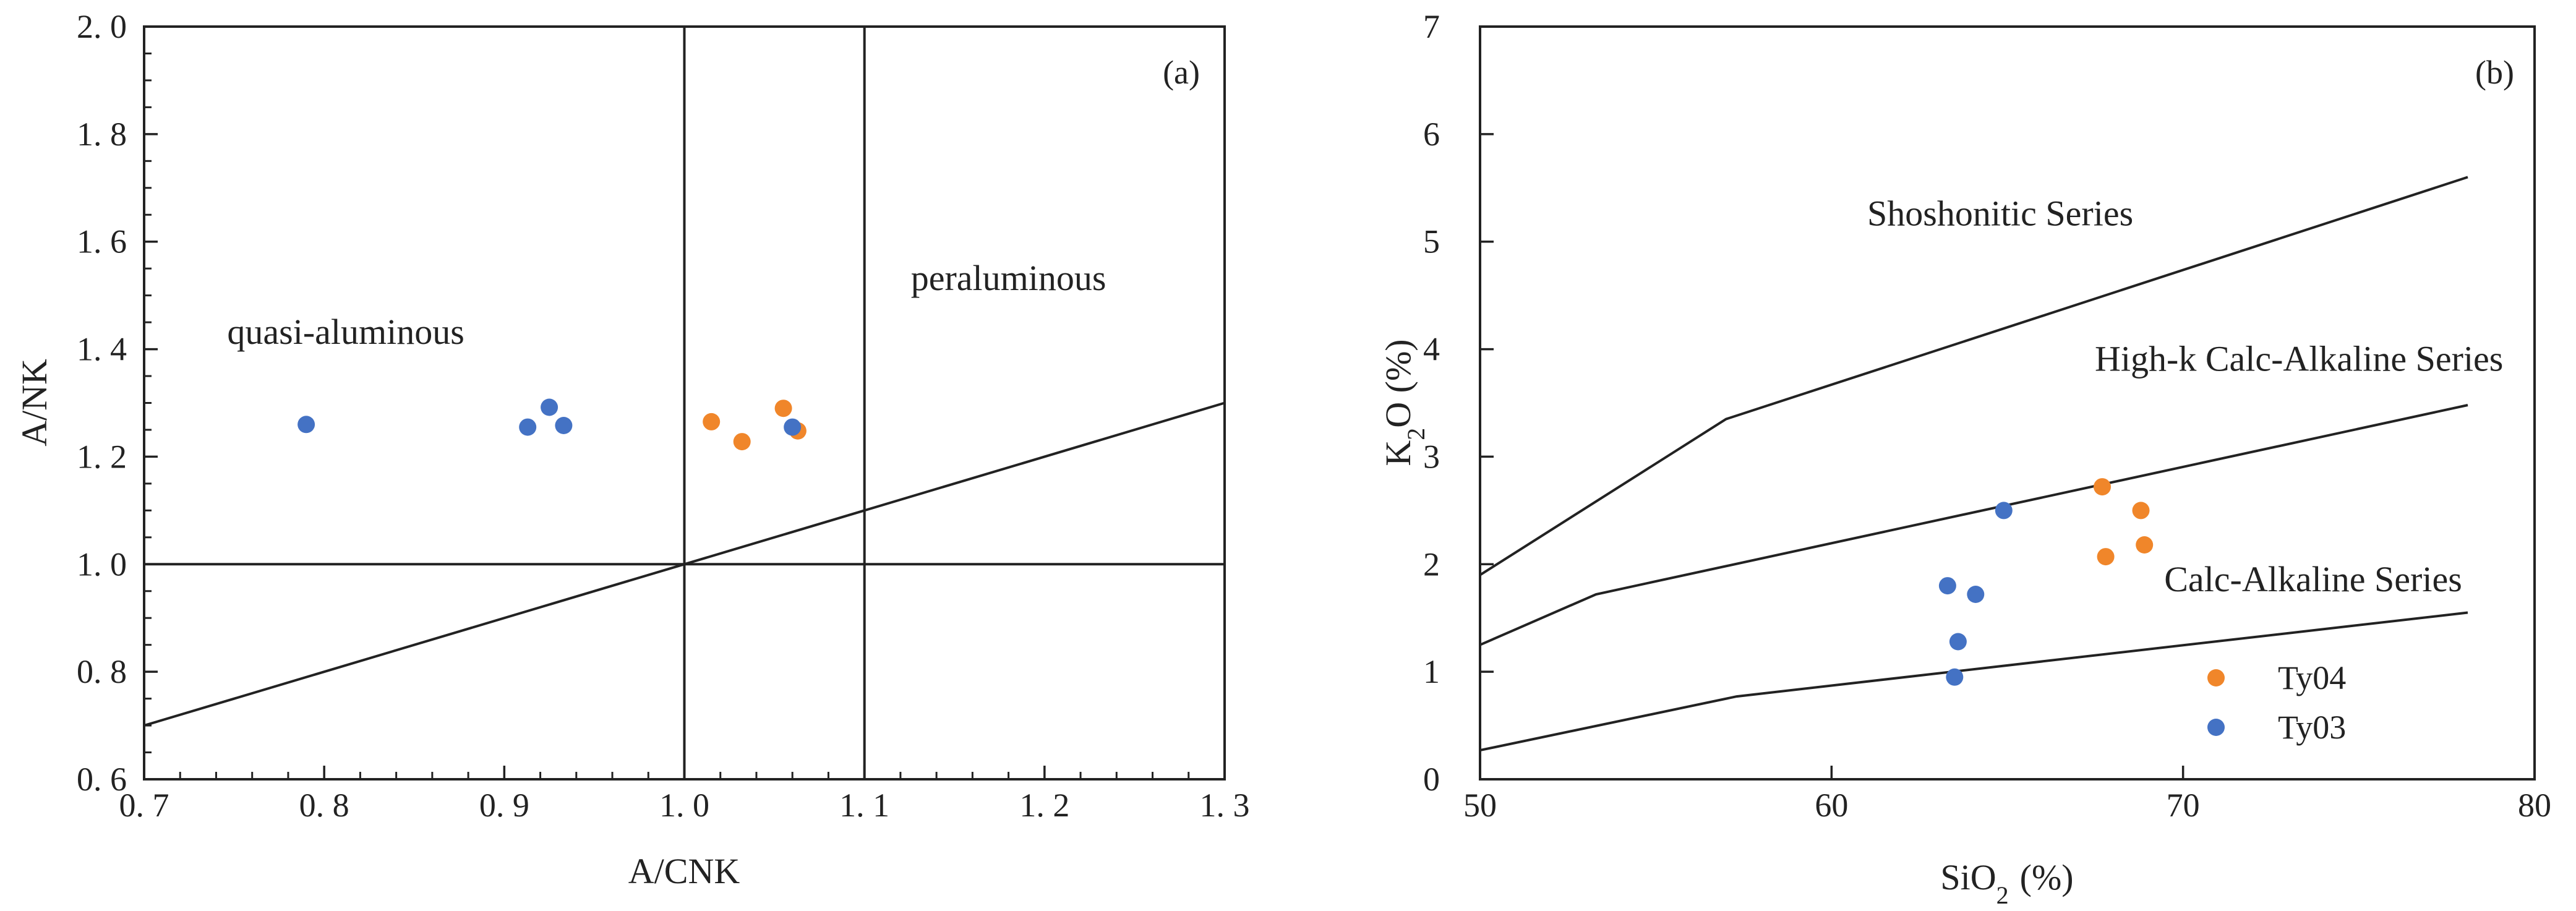 The width and height of the screenshot is (2576, 911). What do you see at coordinates (324, 805) in the screenshot?
I see `x-tick-label-a: 0. 8` at bounding box center [324, 805].